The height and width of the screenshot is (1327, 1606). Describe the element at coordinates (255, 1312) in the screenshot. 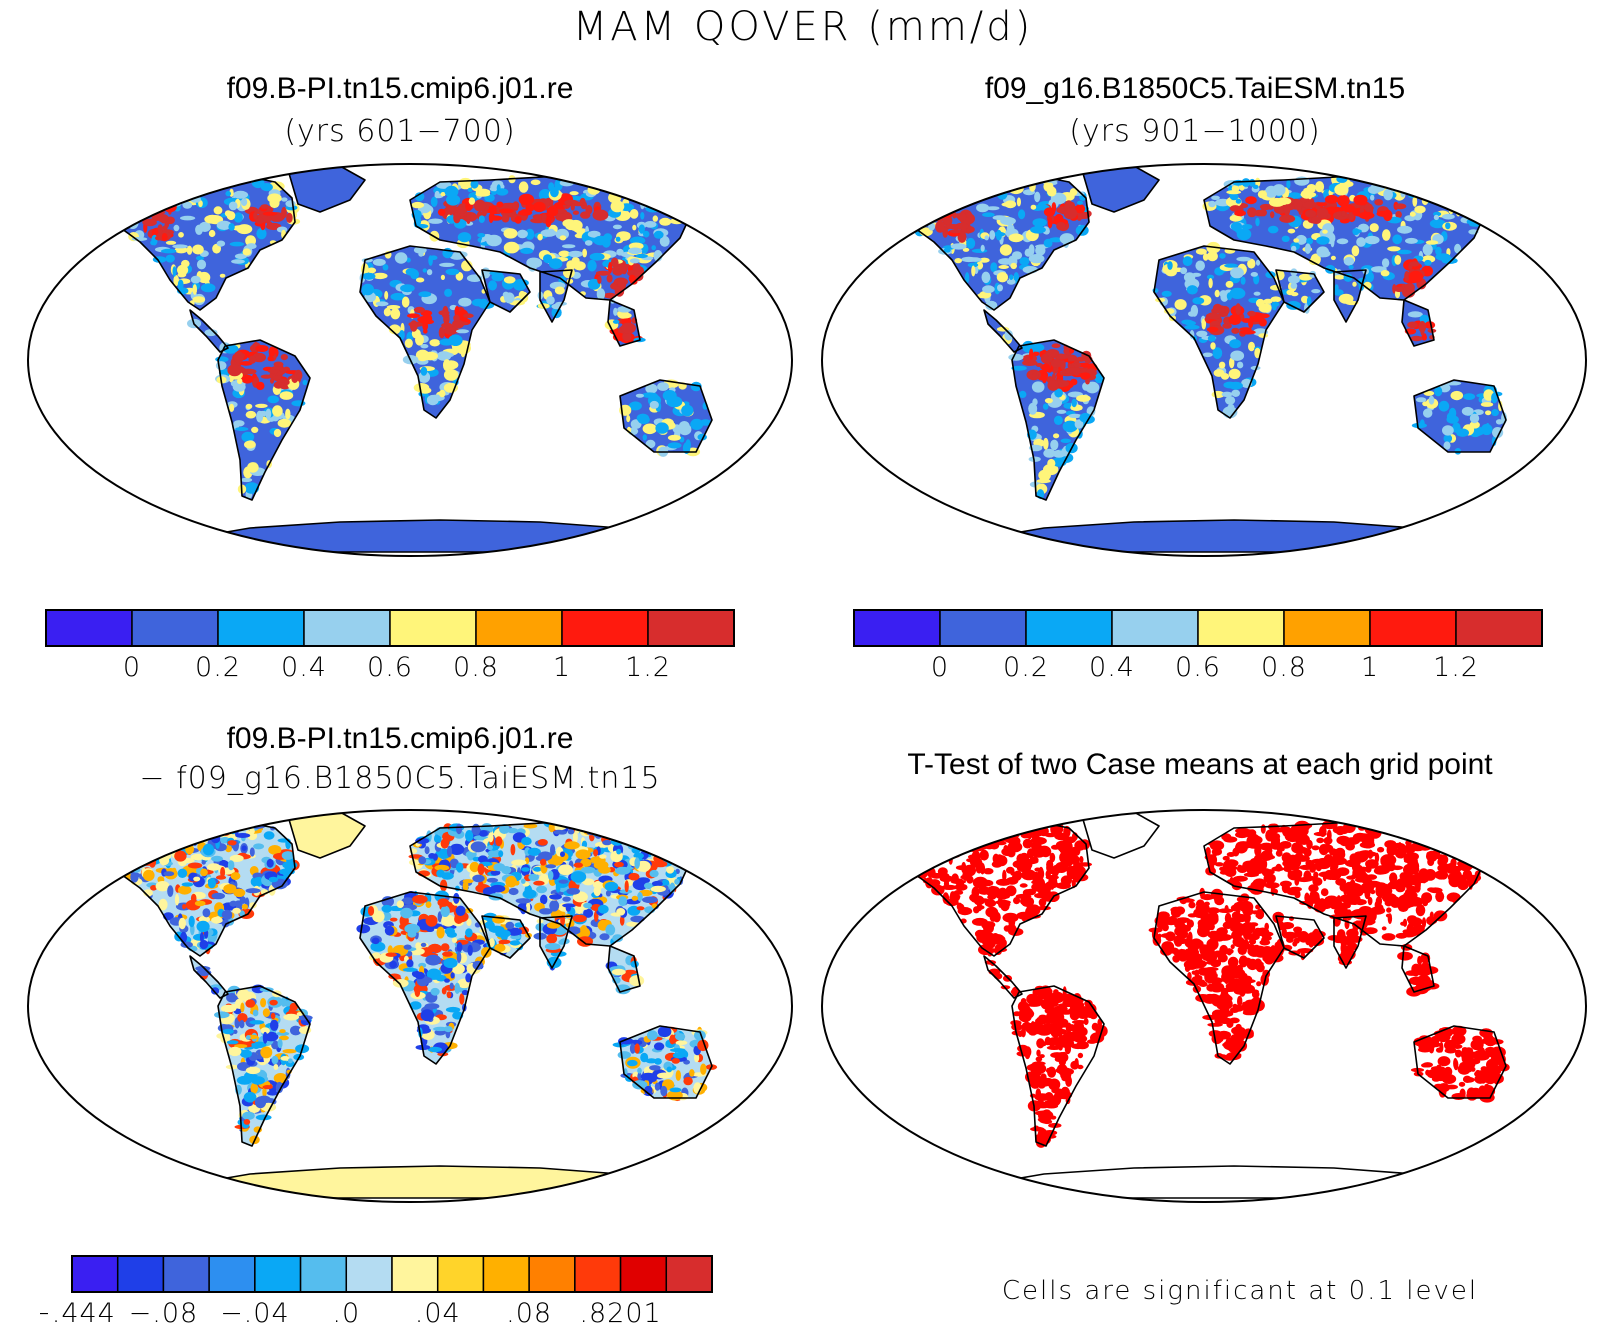

I see `colorbar-tick-label: −.04` at that location.